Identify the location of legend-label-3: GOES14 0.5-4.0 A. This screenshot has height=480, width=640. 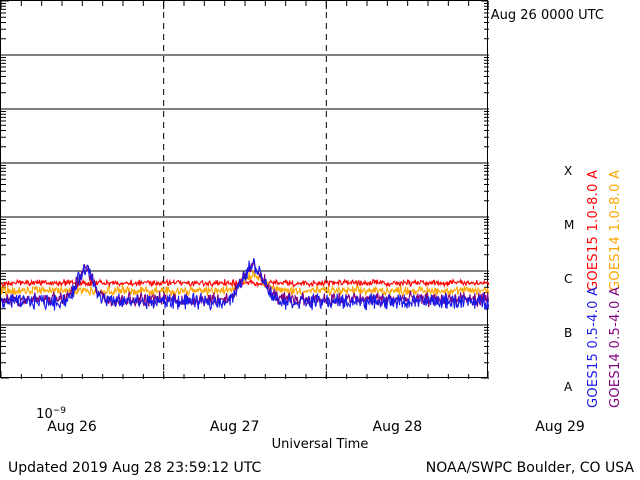
(615, 347).